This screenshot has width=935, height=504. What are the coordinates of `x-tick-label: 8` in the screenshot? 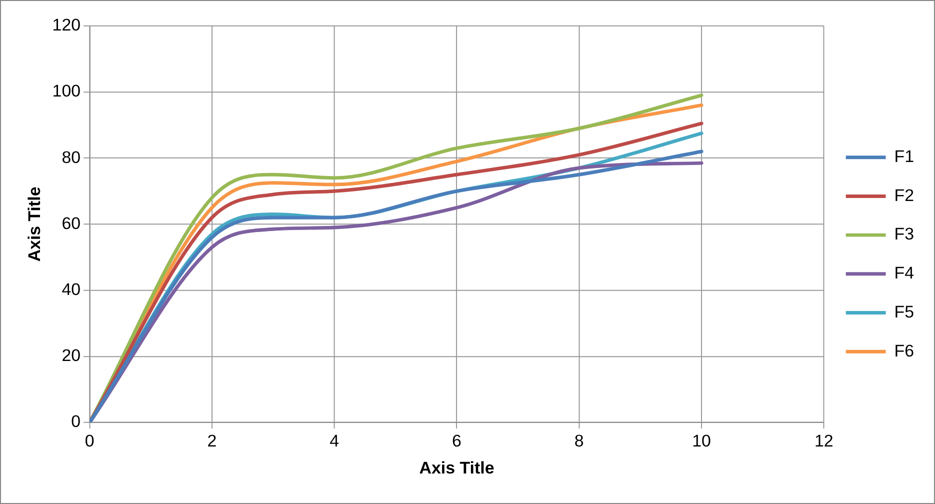 It's located at (579, 440).